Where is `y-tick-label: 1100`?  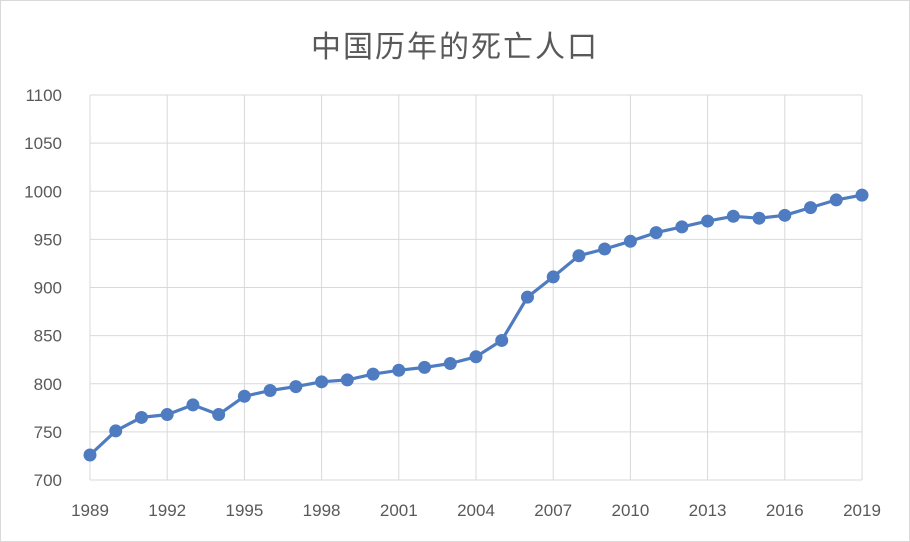 y-tick-label: 1100 is located at coordinates (43, 95).